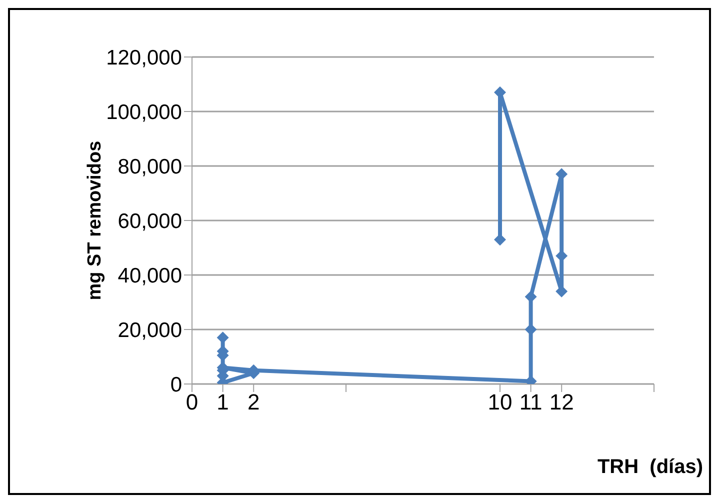 This screenshot has width=719, height=503. I want to click on y-tick-label: 100,000, so click(144, 112).